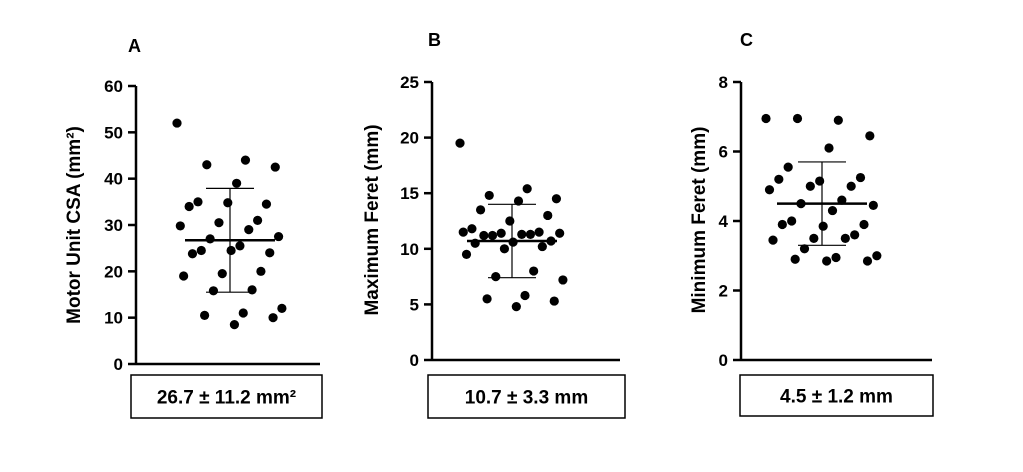 Image resolution: width=1023 pixels, height=472 pixels. What do you see at coordinates (113, 271) in the screenshot?
I see `y-tick-label: 20` at bounding box center [113, 271].